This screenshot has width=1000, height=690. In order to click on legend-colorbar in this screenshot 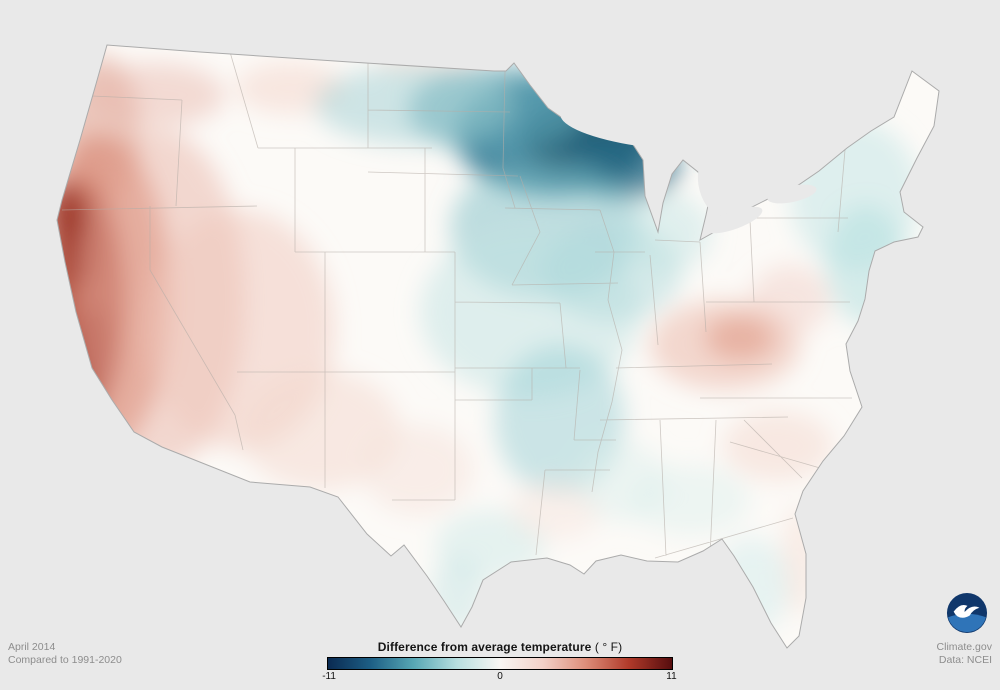, I will do `click(500, 663)`.